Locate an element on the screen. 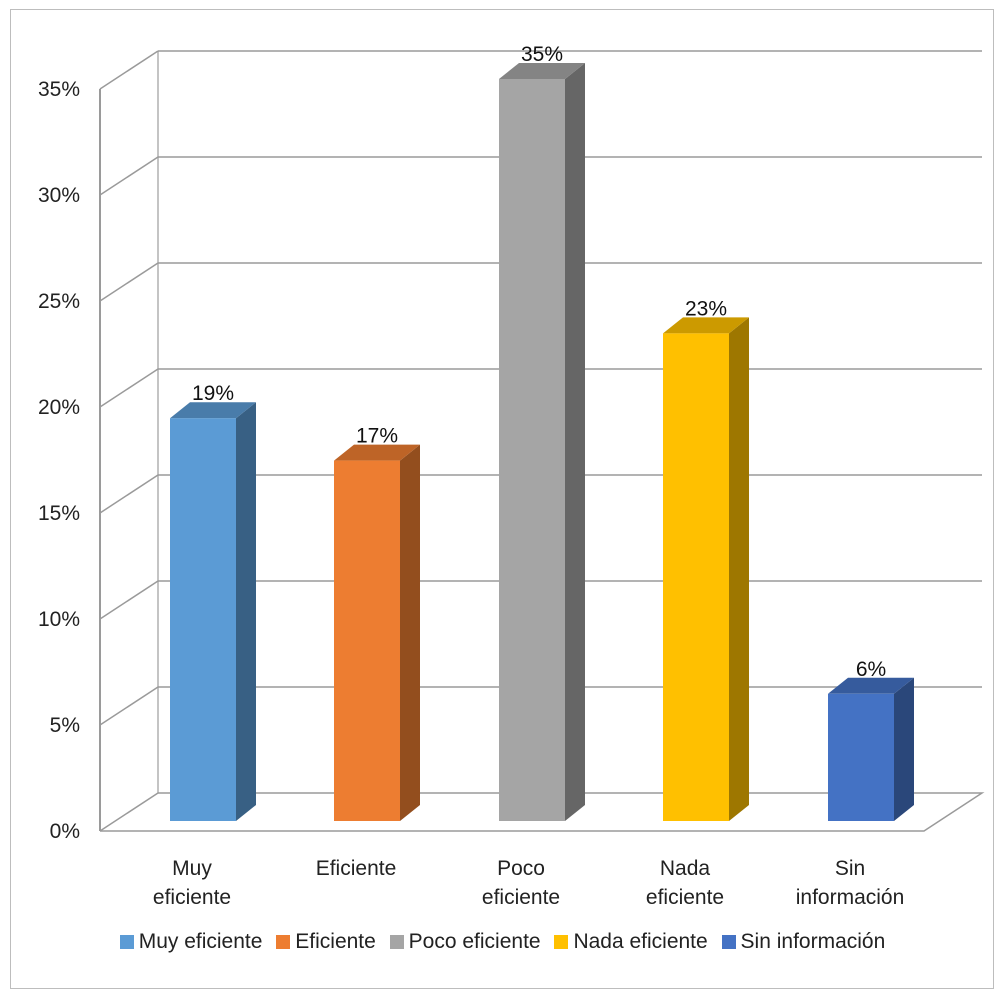 The height and width of the screenshot is (997, 1005). y-tick-label: 15% is located at coordinates (59, 513).